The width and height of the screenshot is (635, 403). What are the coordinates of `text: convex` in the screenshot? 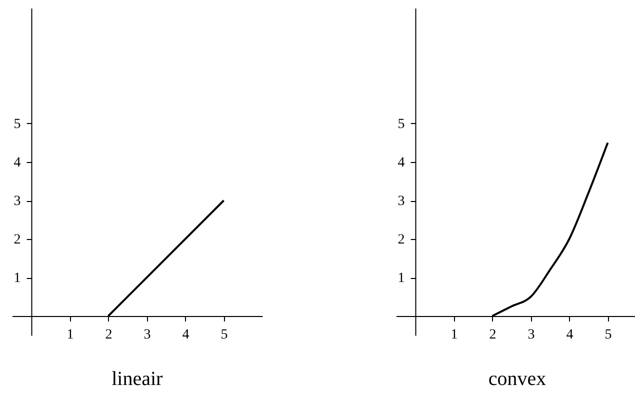 It's located at (517, 379).